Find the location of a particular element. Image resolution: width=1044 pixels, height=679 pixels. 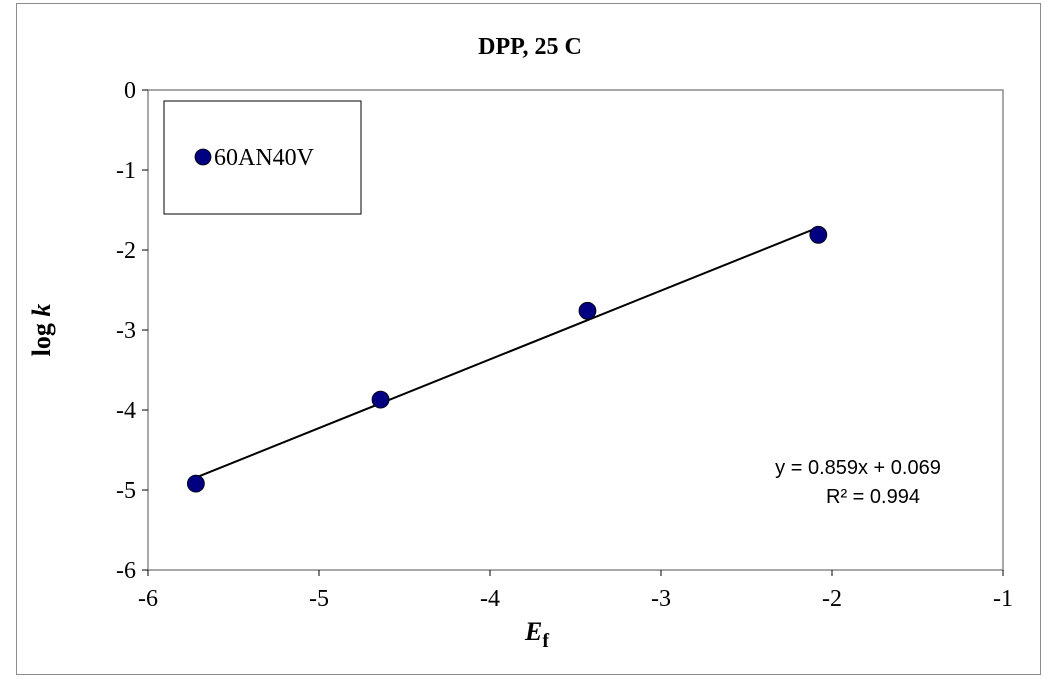

x-axis-label-subscript: f is located at coordinates (545, 641).